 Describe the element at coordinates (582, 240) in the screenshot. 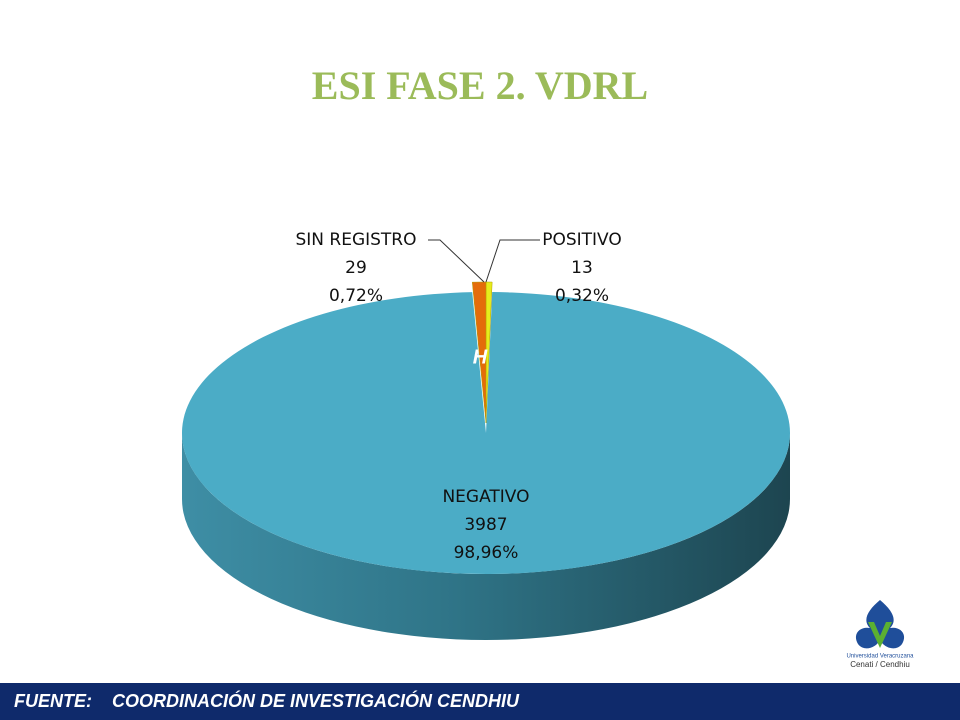

I see `data-label-name: POSITIVO` at that location.